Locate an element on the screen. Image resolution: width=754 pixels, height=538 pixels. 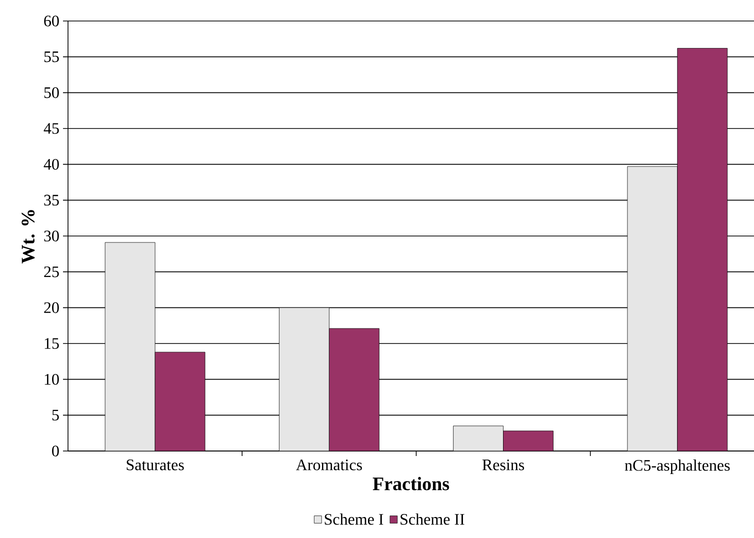
y-tick-label: 0 is located at coordinates (55, 451).